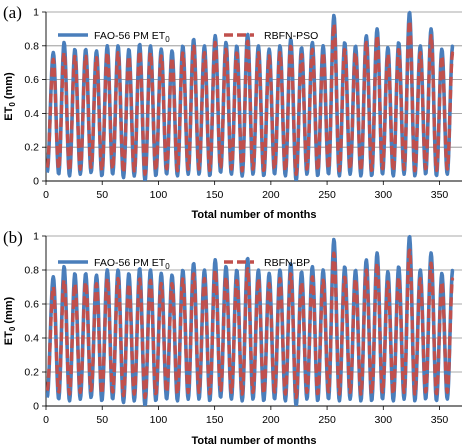 This screenshot has width=474, height=448. Describe the element at coordinates (13, 237) in the screenshot. I see `panel-label: (b)` at that location.